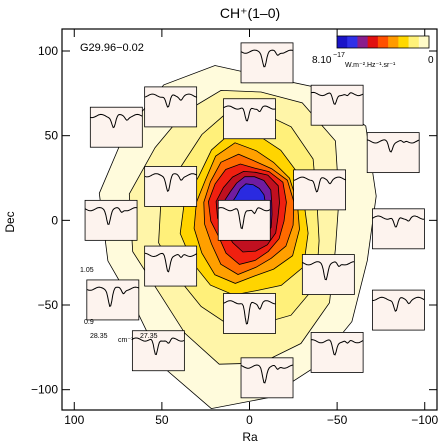  What do you see at coordinates (339, 55) in the screenshot?
I see `colorbar-exp-label: −17` at bounding box center [339, 55].